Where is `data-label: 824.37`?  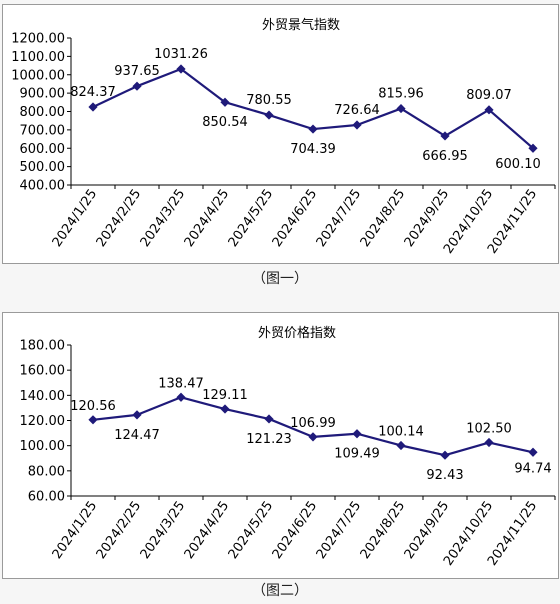 data-label: 824.37 is located at coordinates (93, 92).